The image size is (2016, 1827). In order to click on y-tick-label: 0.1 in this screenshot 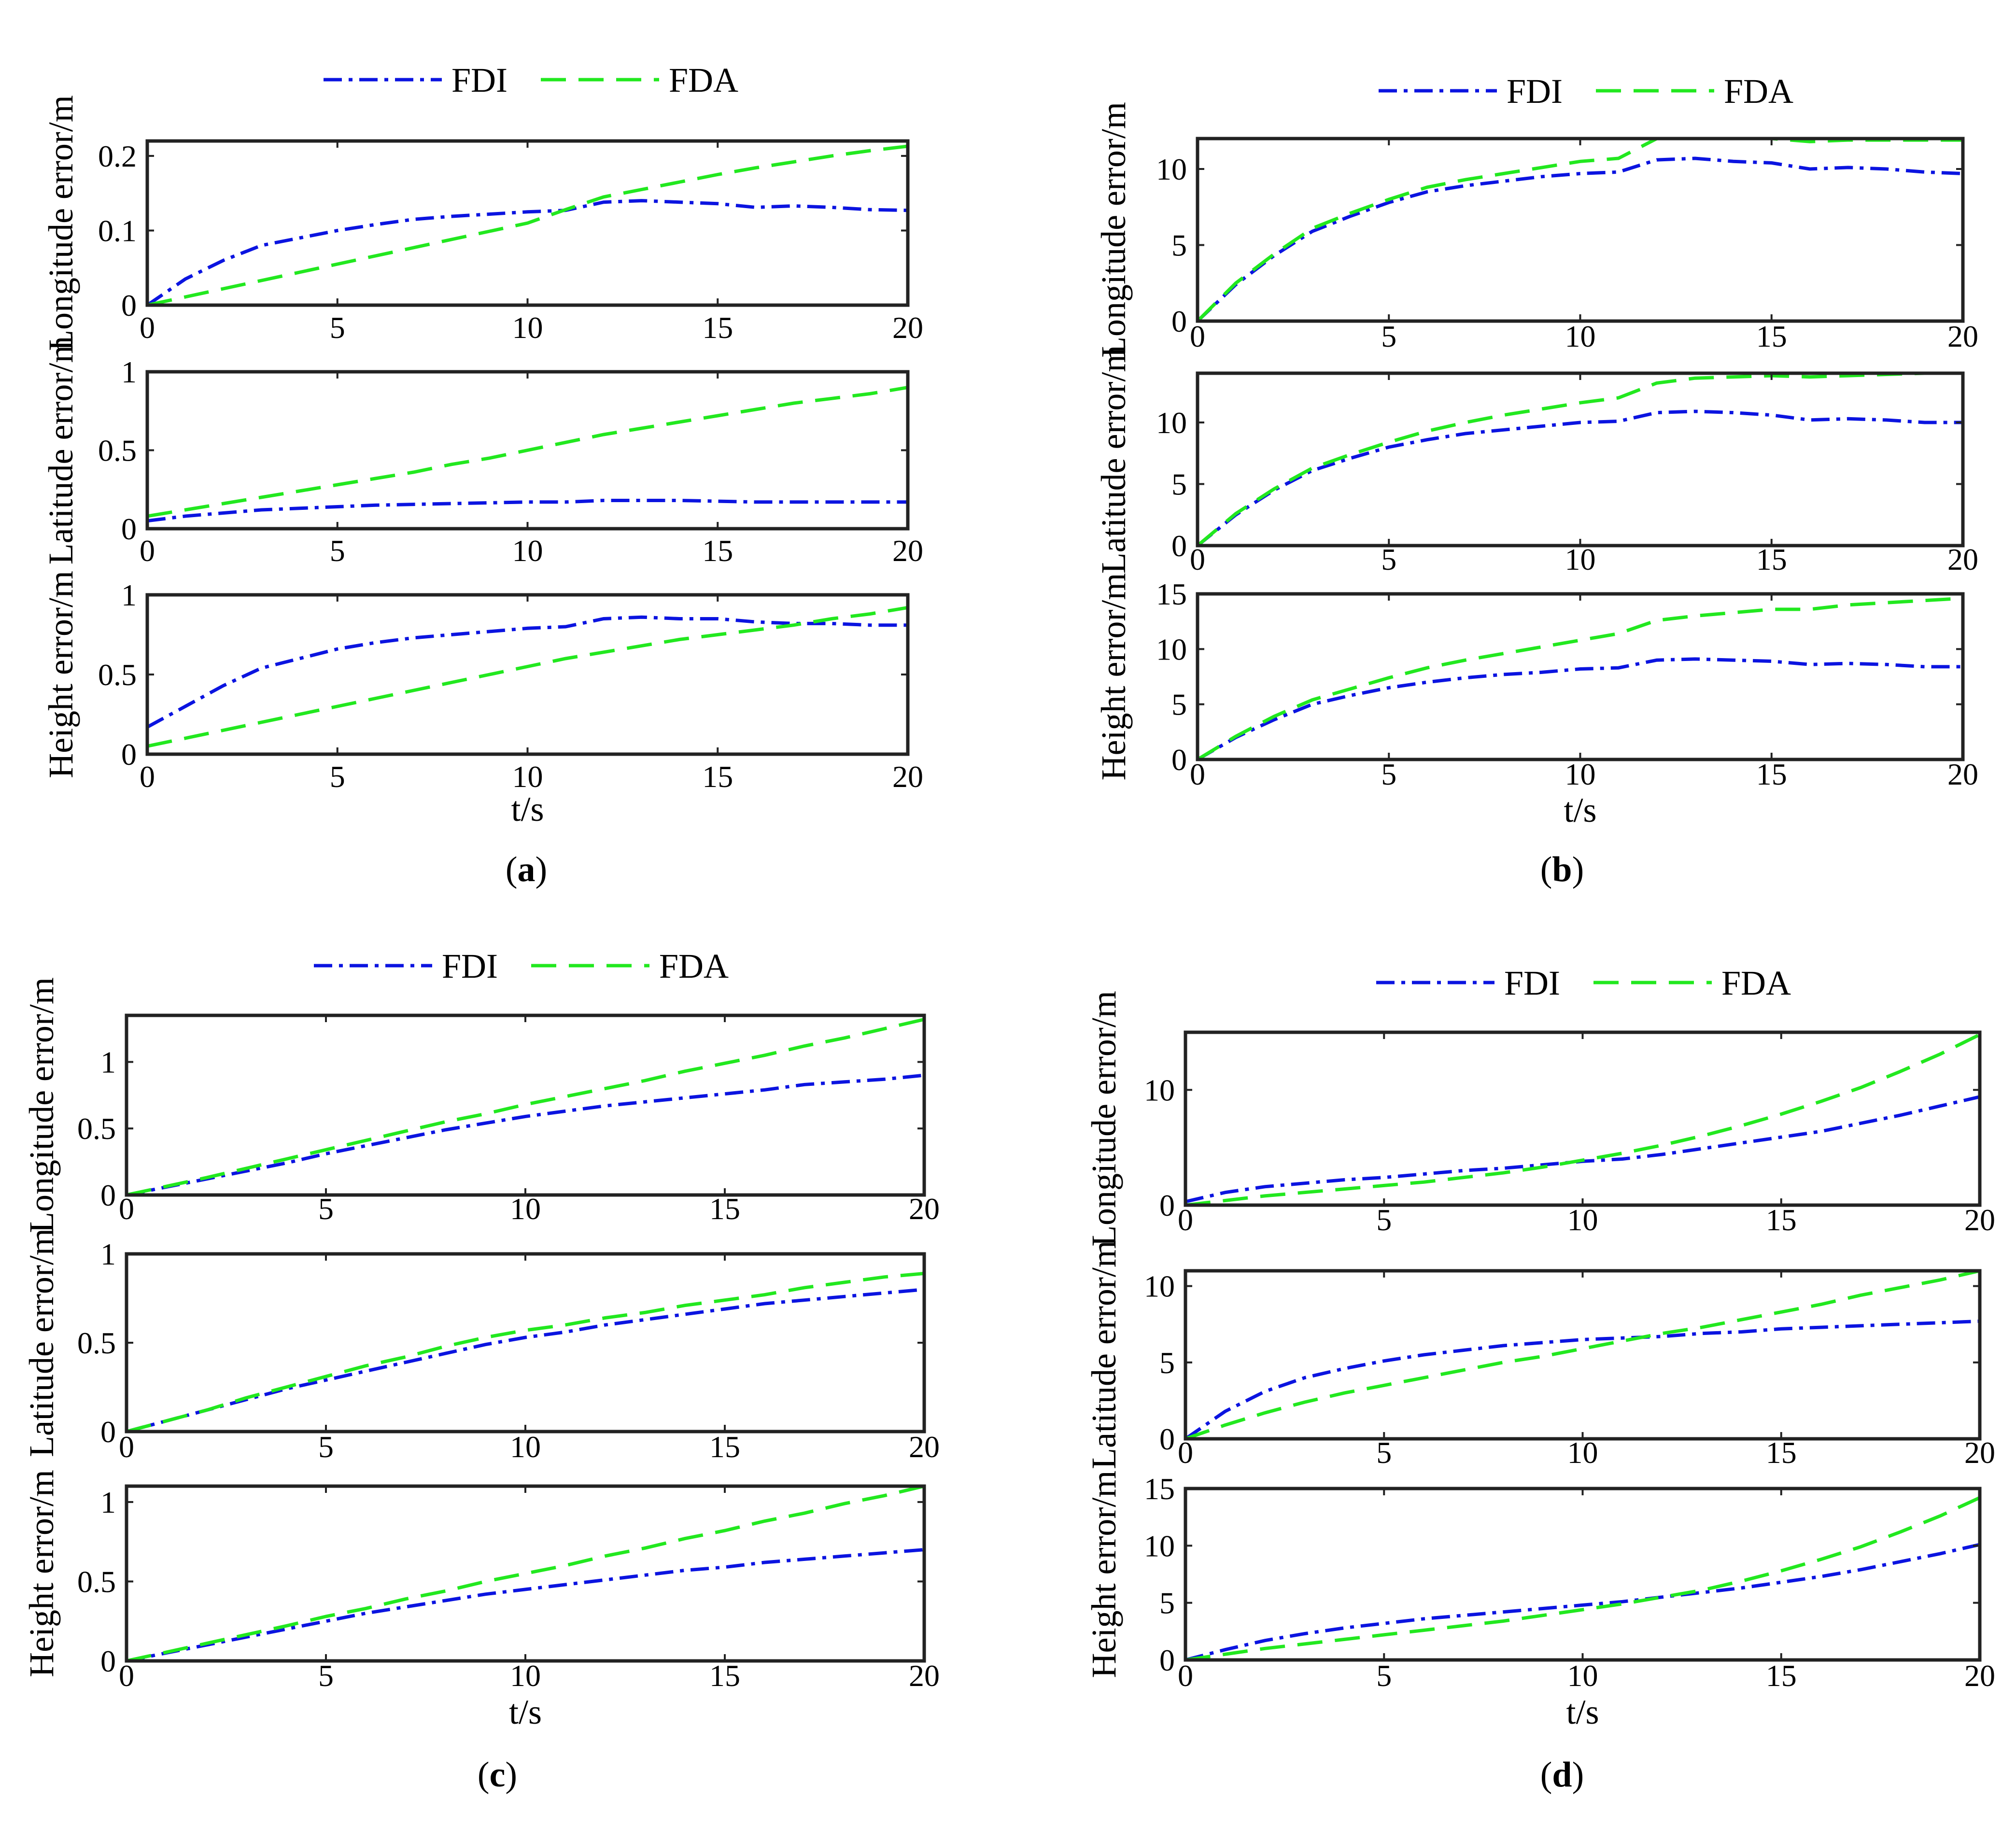, I will do `click(117, 230)`.